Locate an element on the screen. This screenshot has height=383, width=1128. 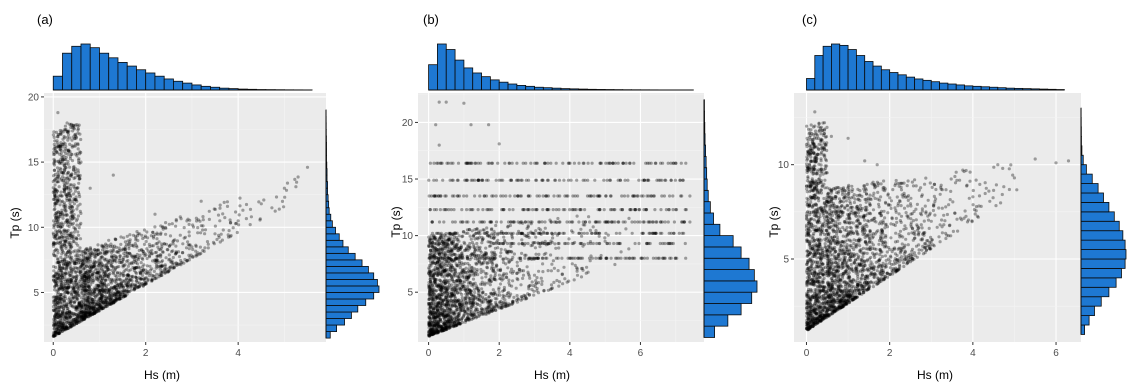
tp-histogram-bar is located at coordinates (330, 230).